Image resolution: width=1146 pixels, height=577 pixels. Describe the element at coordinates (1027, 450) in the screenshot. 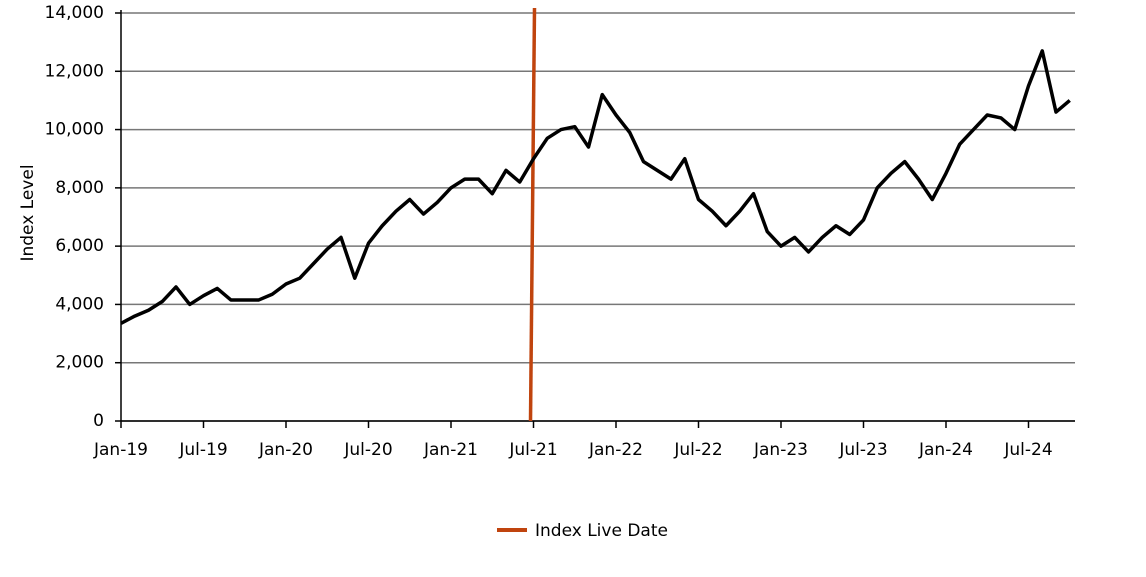

I see `x-tick-label: Jul-24` at that location.